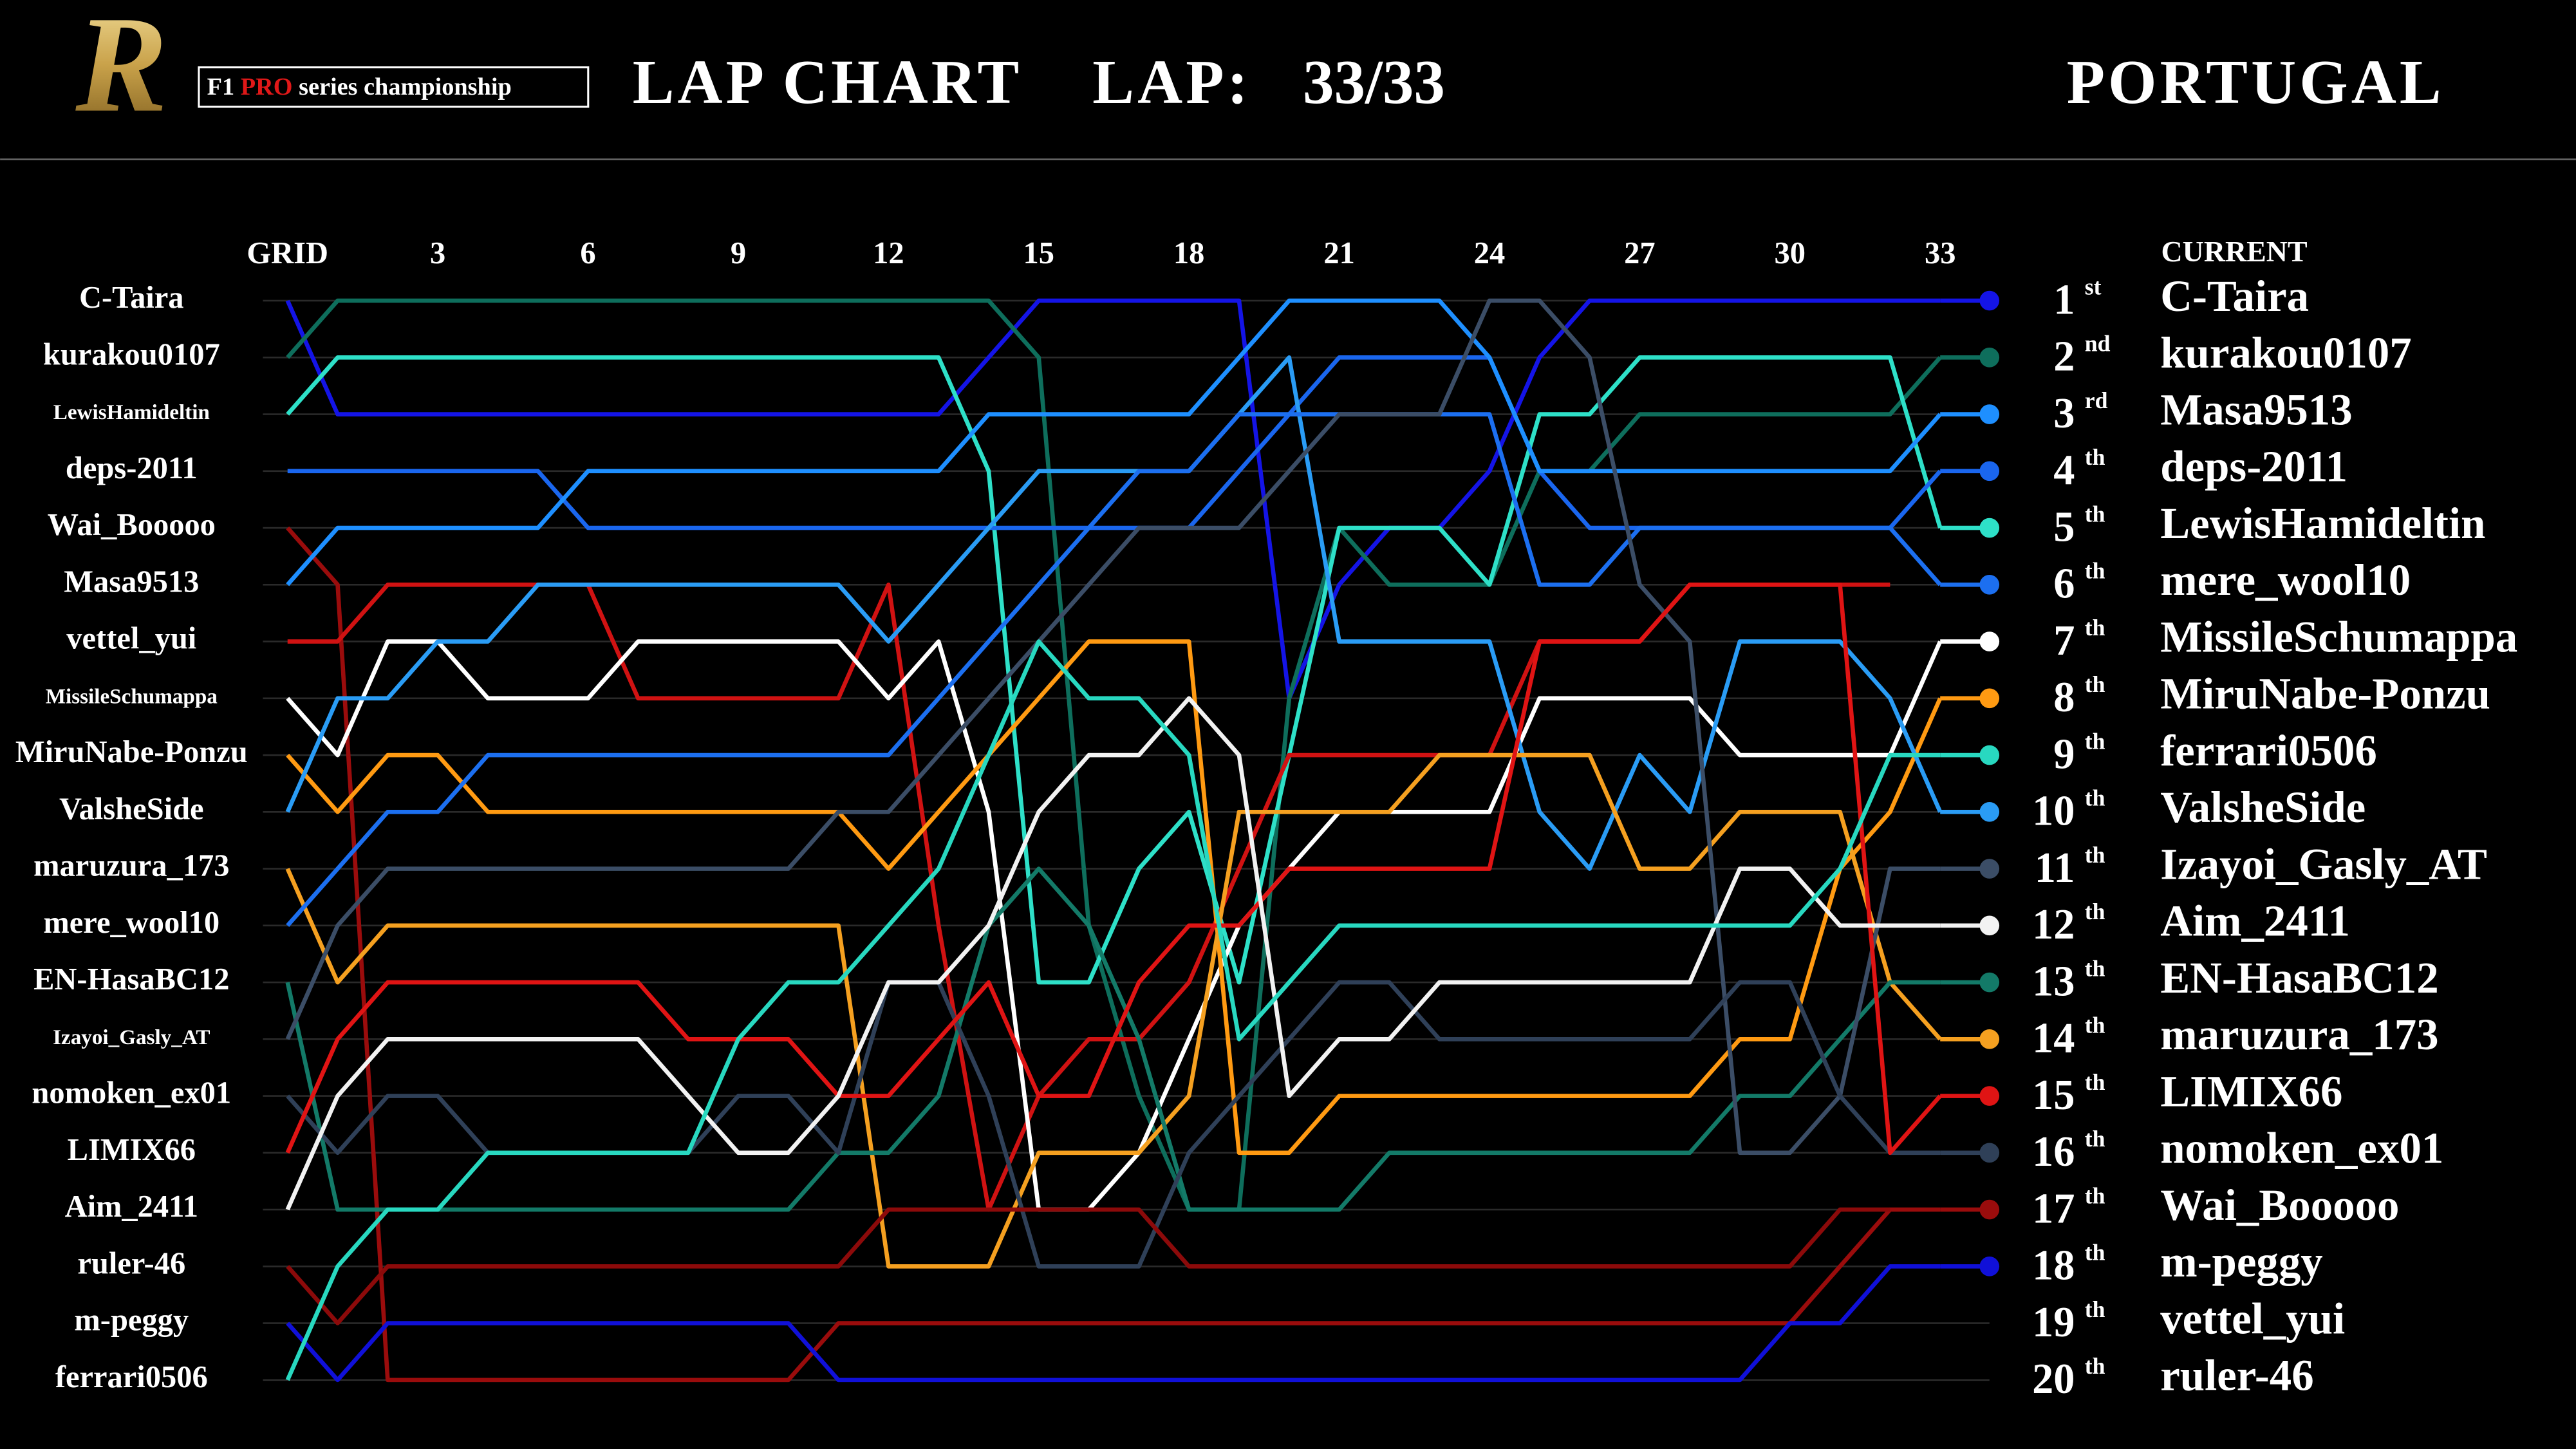 This screenshot has height=1449, width=2576. Describe the element at coordinates (131, 412) in the screenshot. I see `grid-driver-label: LewisHamideltin` at that location.